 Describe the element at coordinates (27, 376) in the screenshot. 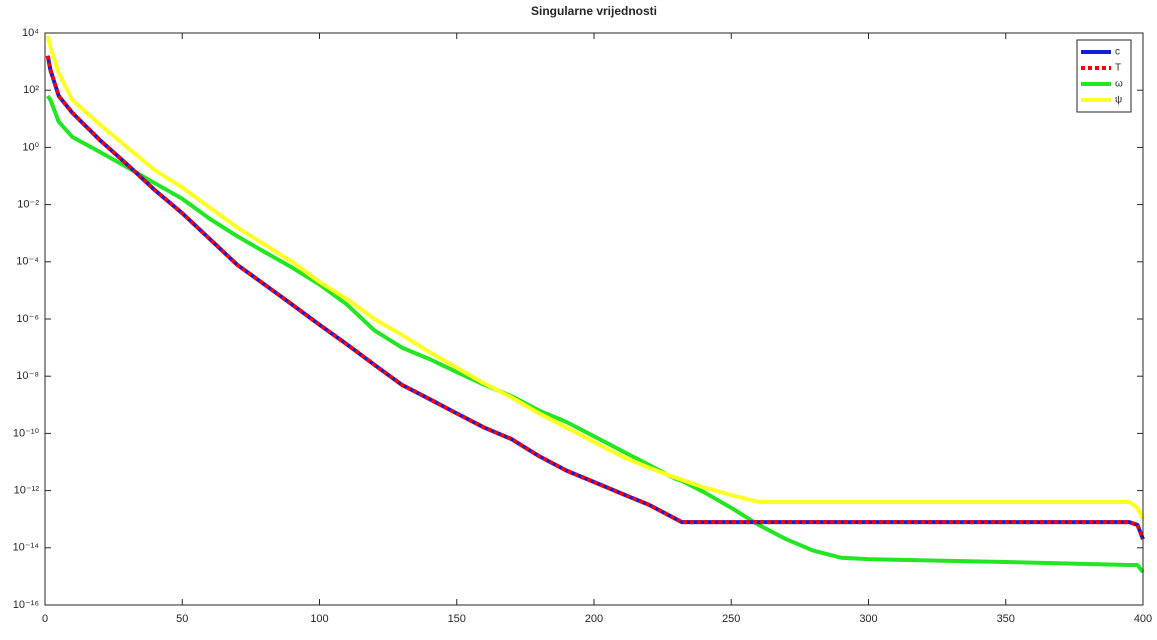

I see `y-tick-label: 10⁻⁸` at that location.